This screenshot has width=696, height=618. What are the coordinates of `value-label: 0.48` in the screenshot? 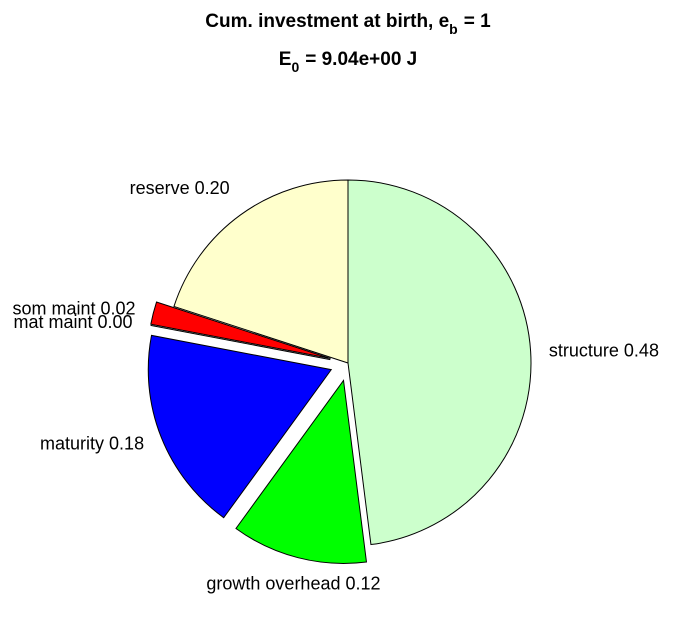 It's located at (641, 350).